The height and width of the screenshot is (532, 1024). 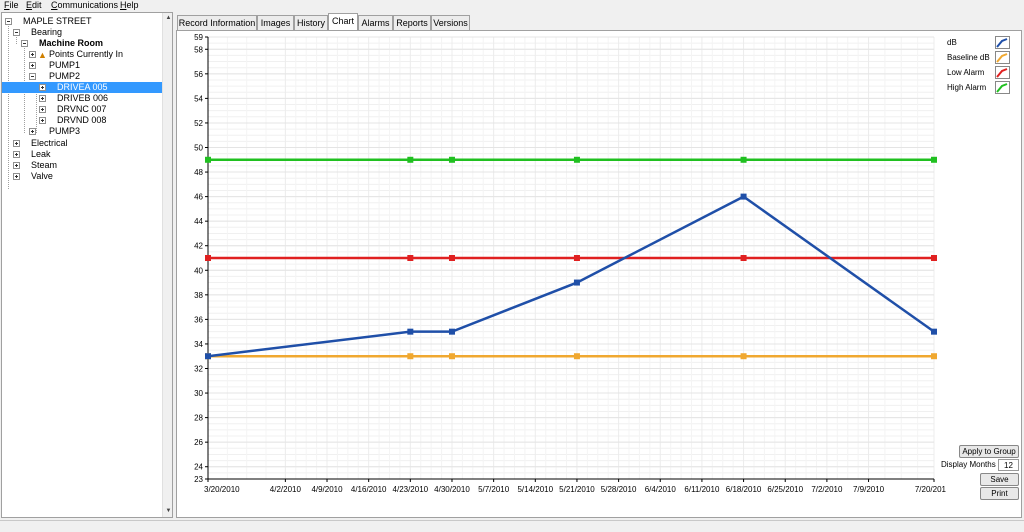 I want to click on tab-chart: Chart, so click(x=343, y=22).